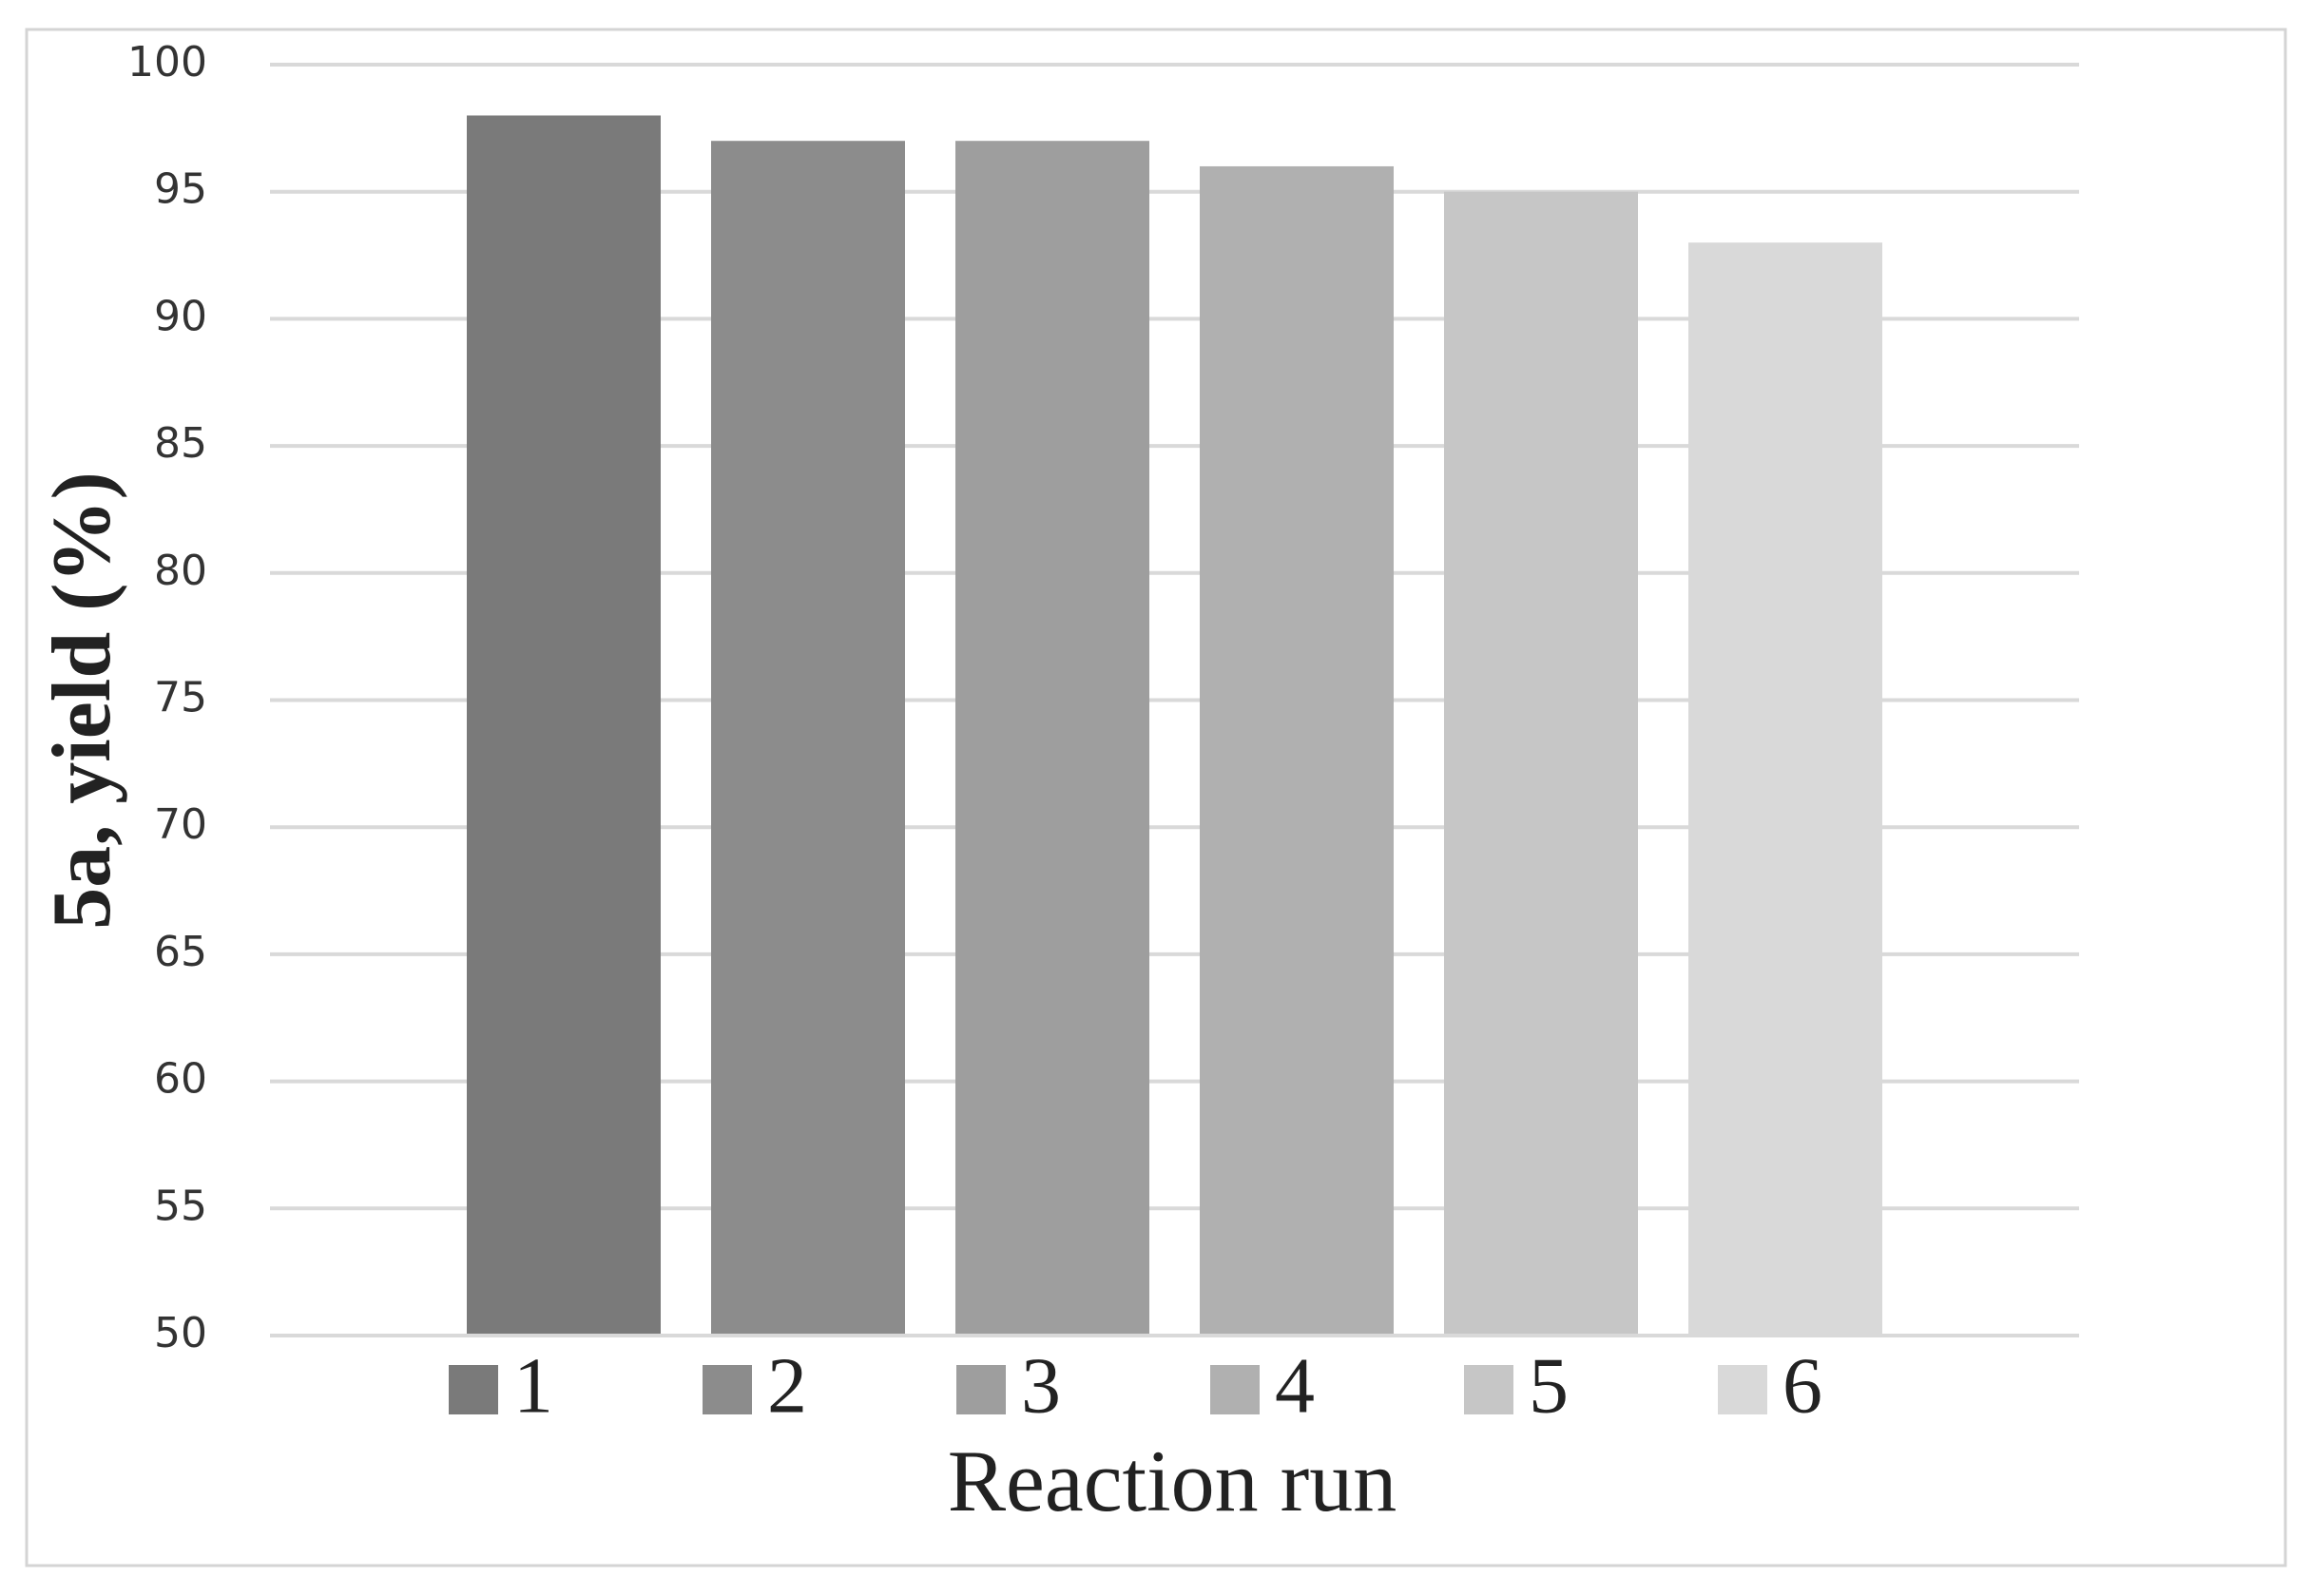 The height and width of the screenshot is (1596, 2312). What do you see at coordinates (180, 824) in the screenshot?
I see `y-tick-label: 70` at bounding box center [180, 824].